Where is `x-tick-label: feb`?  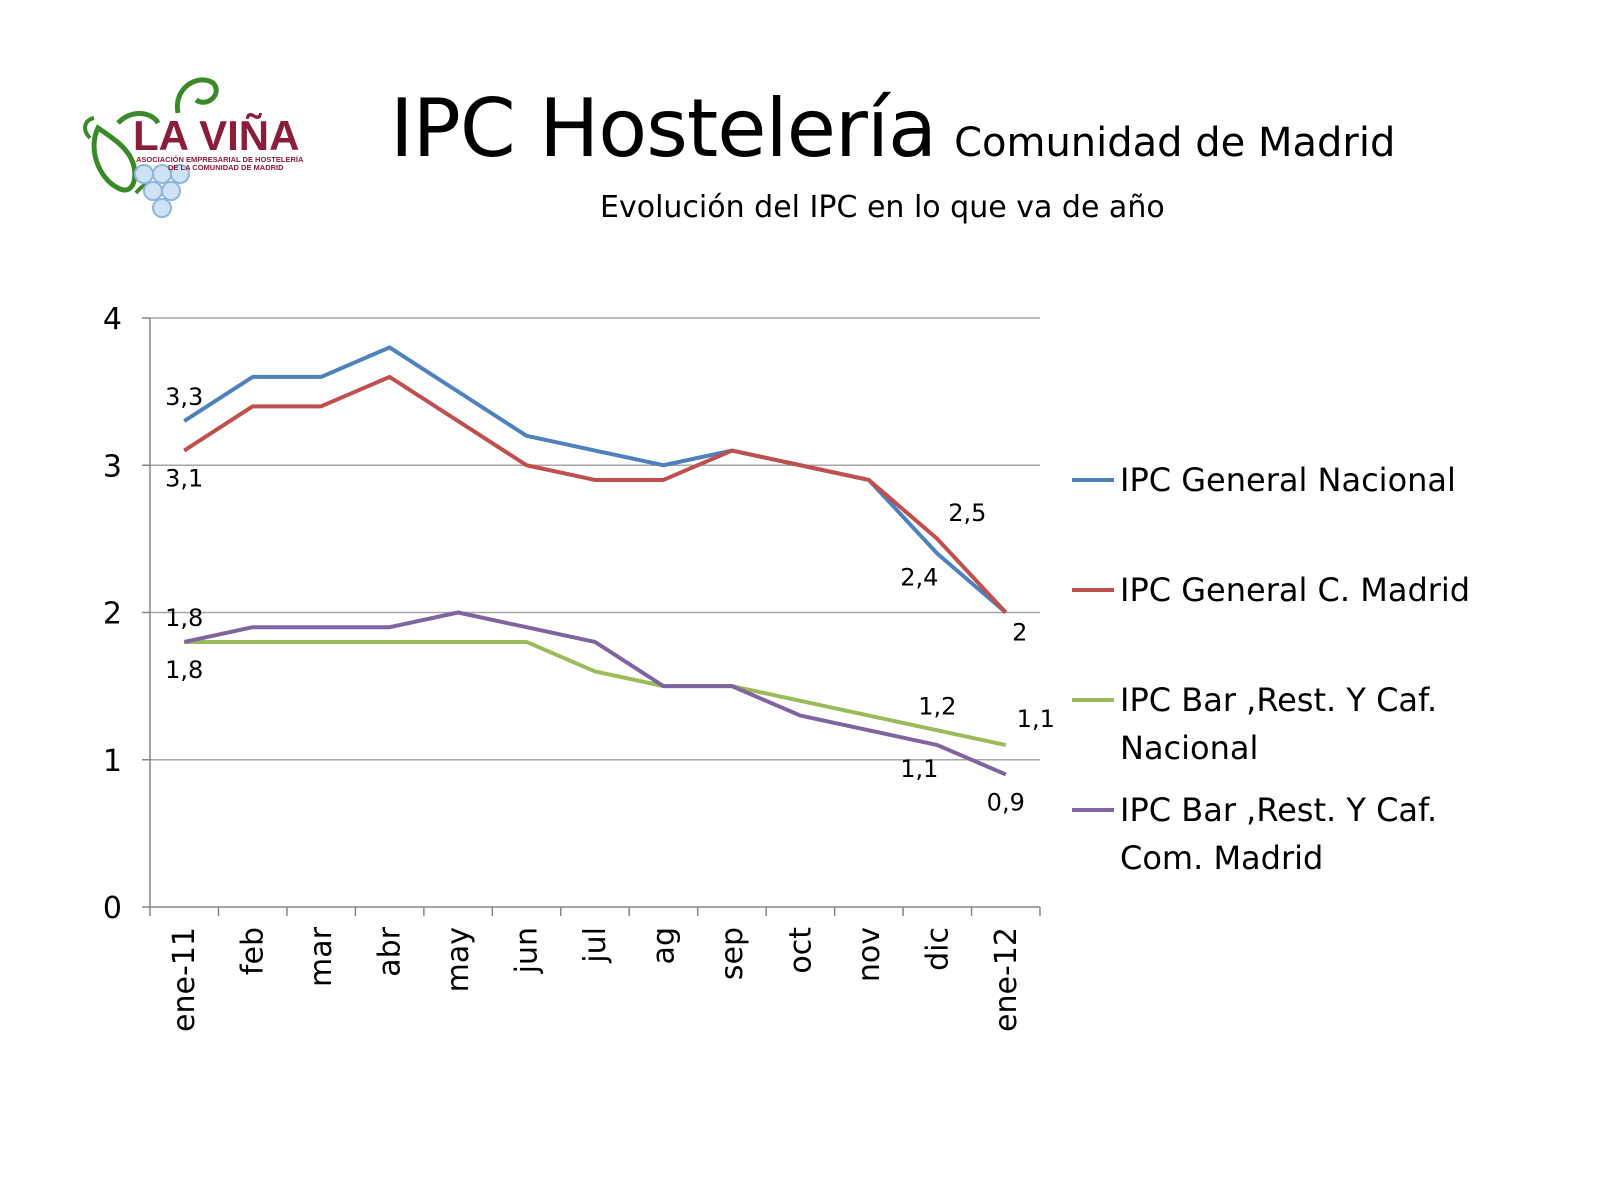
x-tick-label: feb is located at coordinates (253, 951).